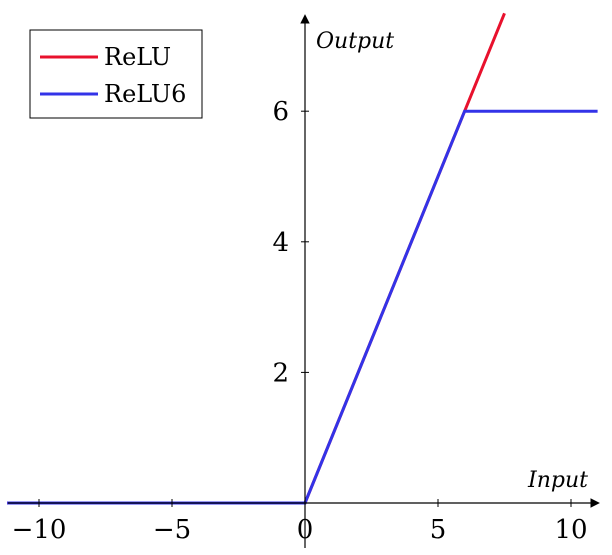 Image resolution: width=612 pixels, height=555 pixels. I want to click on x-tick-label: −10, so click(39, 530).